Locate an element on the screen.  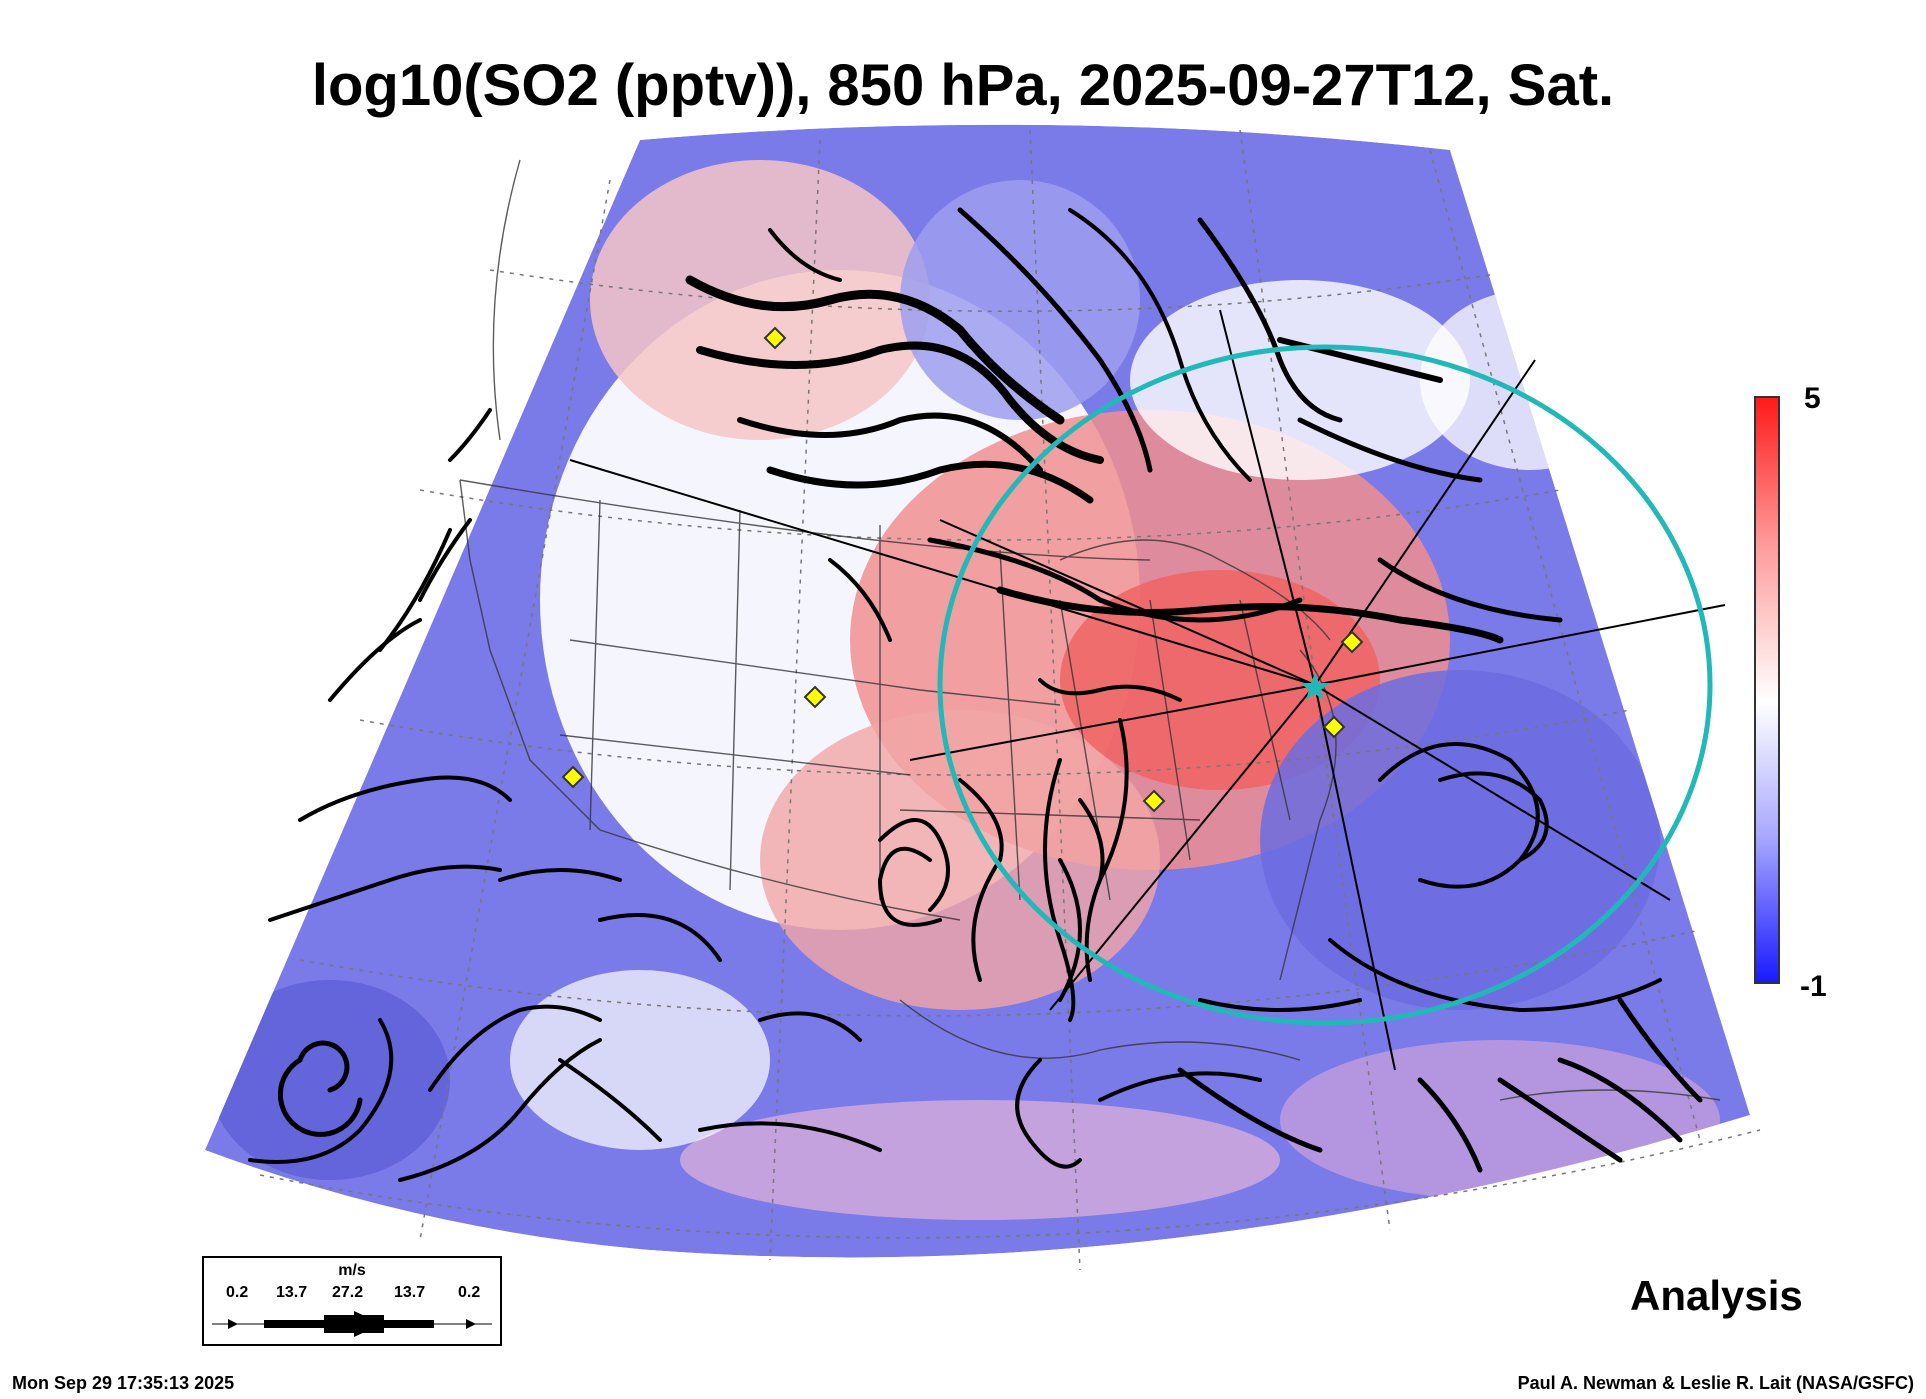
station-star-icon is located at coordinates (1315, 686).